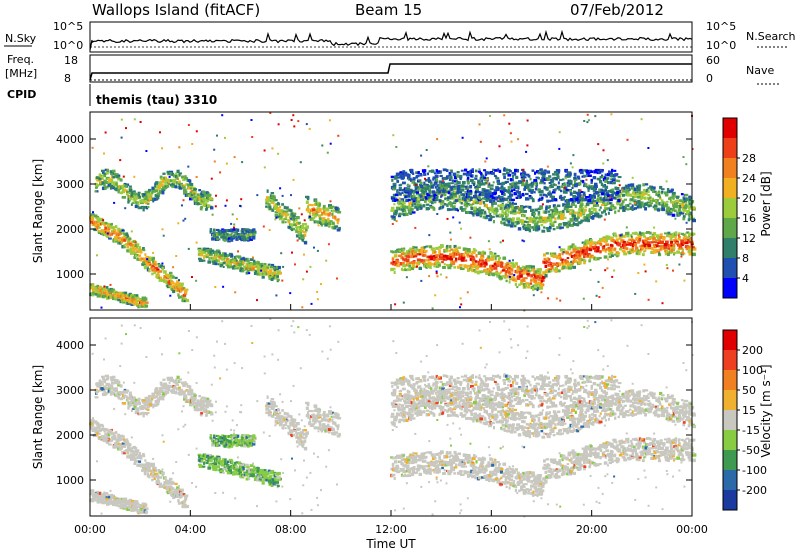 The width and height of the screenshot is (800, 554). I want to click on nave-tick-top: 60, so click(713, 60).